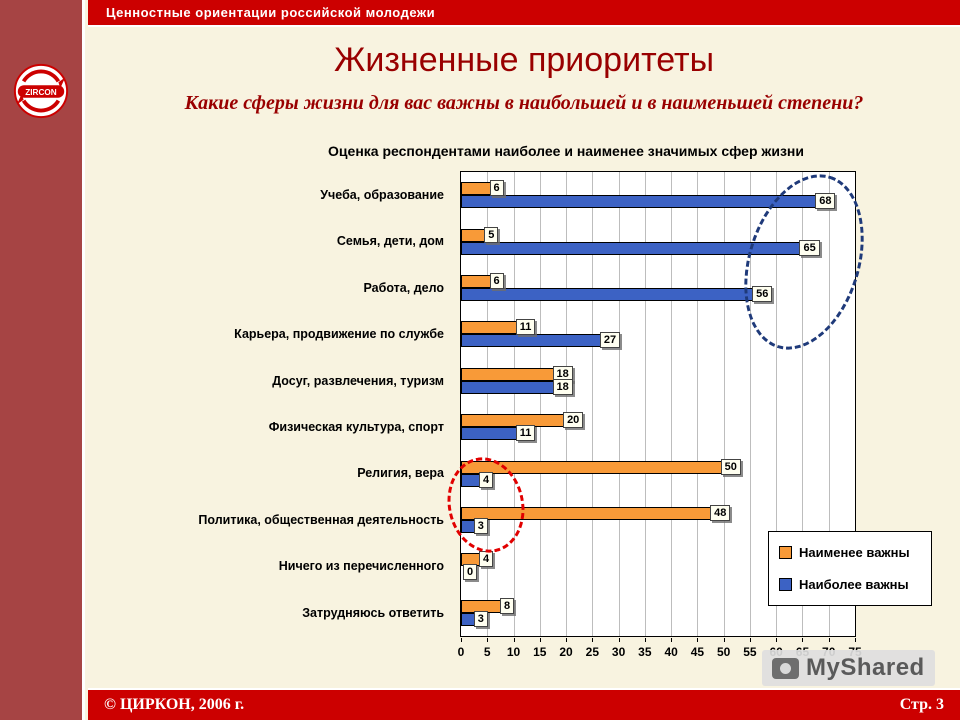 The image size is (960, 720). I want to click on bar-value-label: 50, so click(730, 466).